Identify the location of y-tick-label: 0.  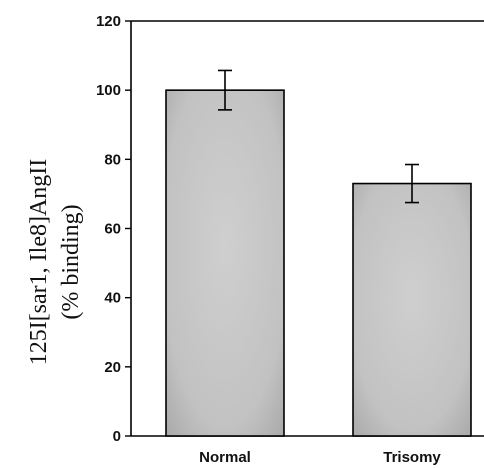
(117, 436).